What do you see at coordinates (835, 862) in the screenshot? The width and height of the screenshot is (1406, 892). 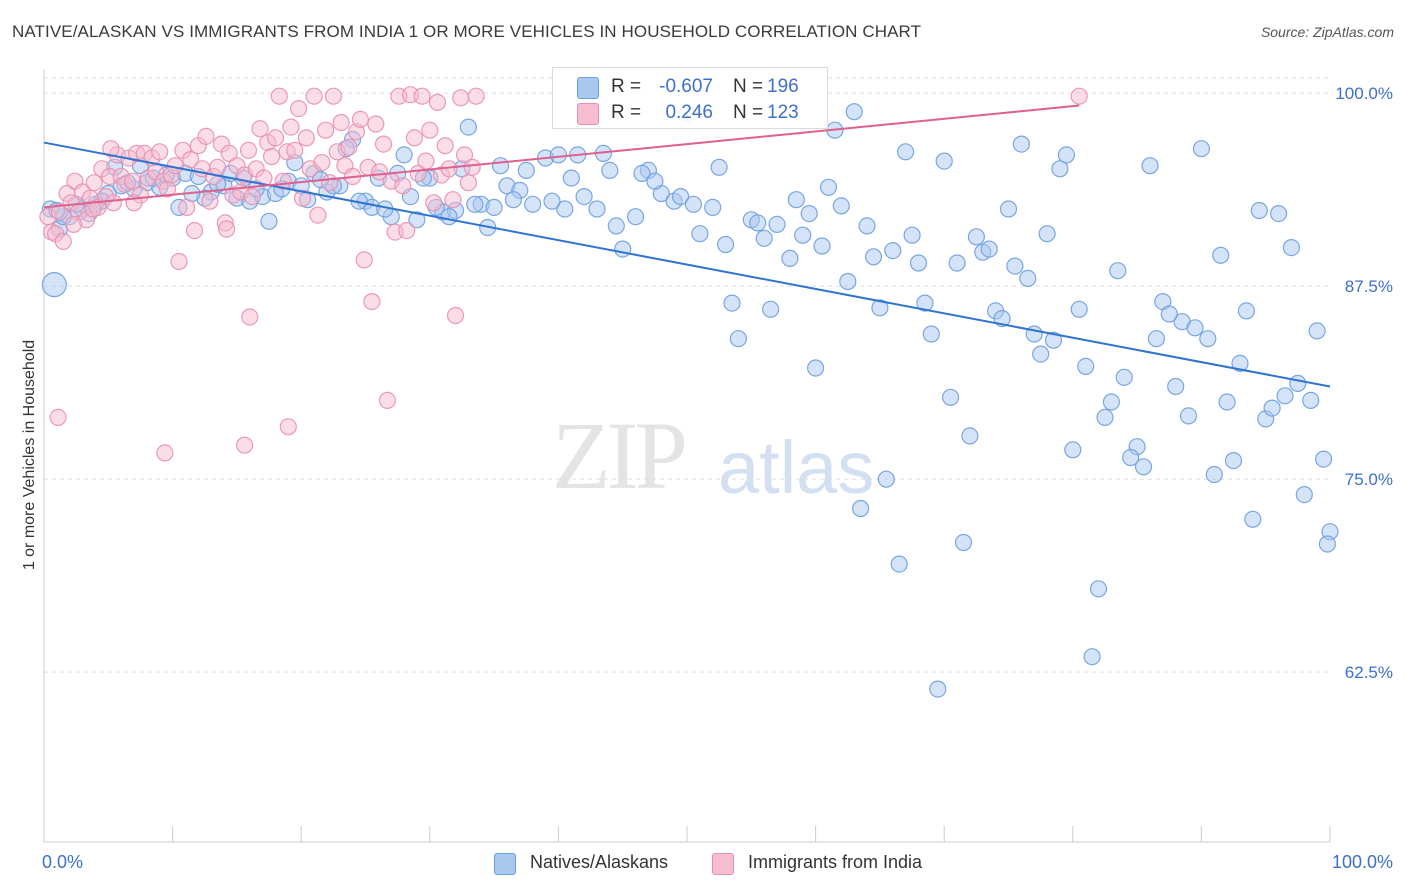 I see `bottom-legend-label-india: Immigrants from India` at bounding box center [835, 862].